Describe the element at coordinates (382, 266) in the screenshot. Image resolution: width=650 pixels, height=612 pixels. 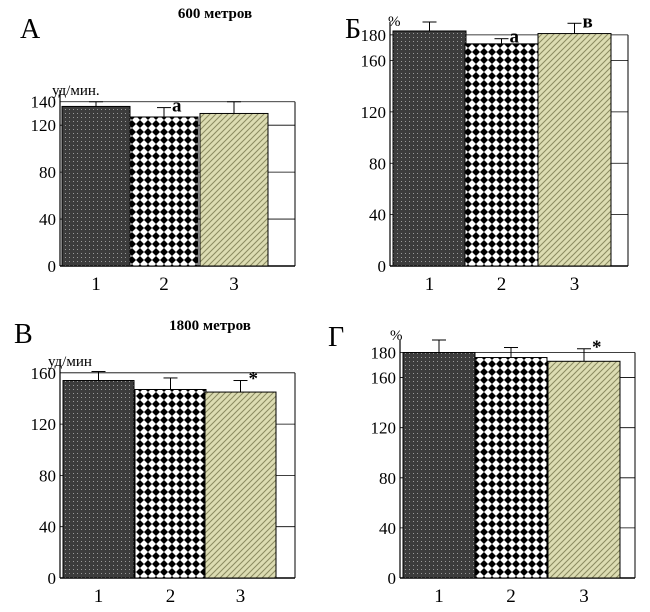
I see `panel-b-ytick-label: 0` at that location.